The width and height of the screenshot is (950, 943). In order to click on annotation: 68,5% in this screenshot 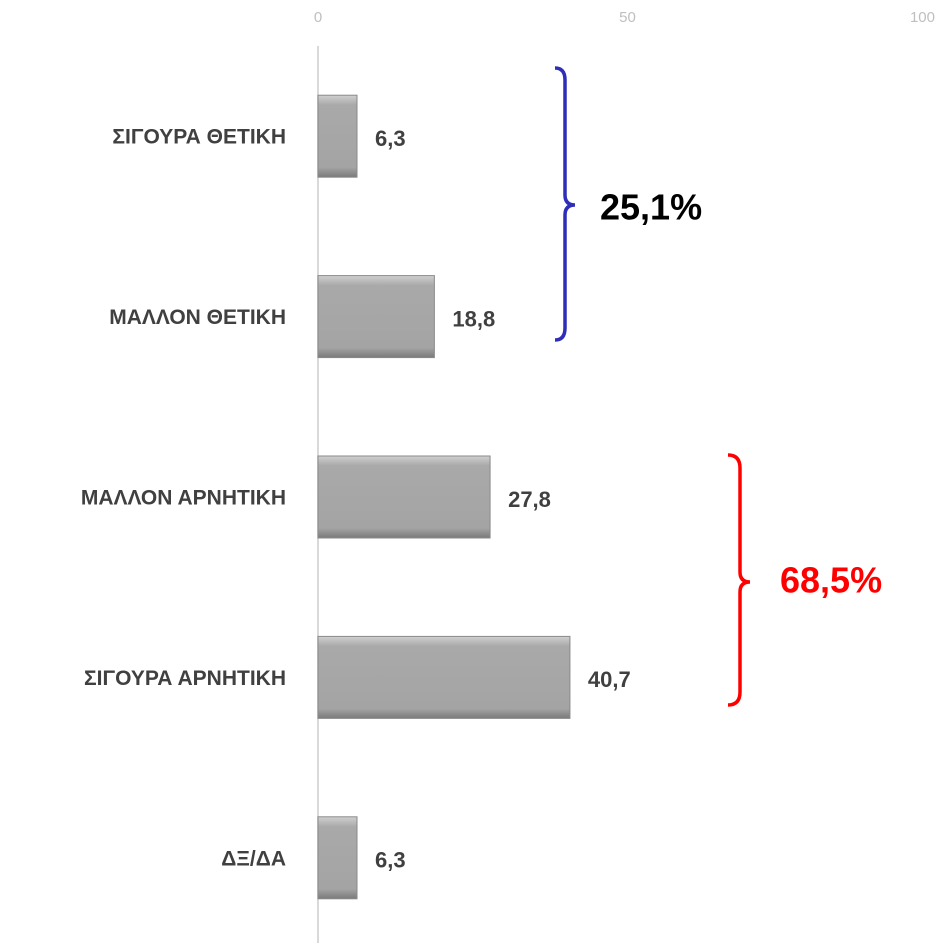, I will do `click(831, 580)`.